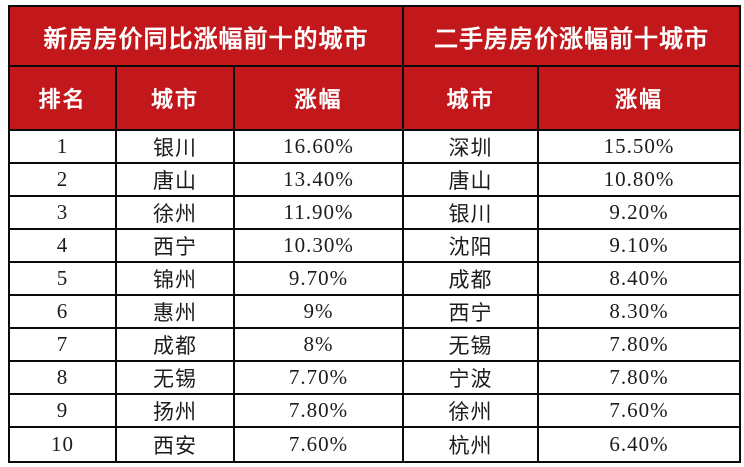 Image resolution: width=744 pixels, height=467 pixels. Describe the element at coordinates (319, 180) in the screenshot. I see `new-change-cell: 13.40%` at that location.